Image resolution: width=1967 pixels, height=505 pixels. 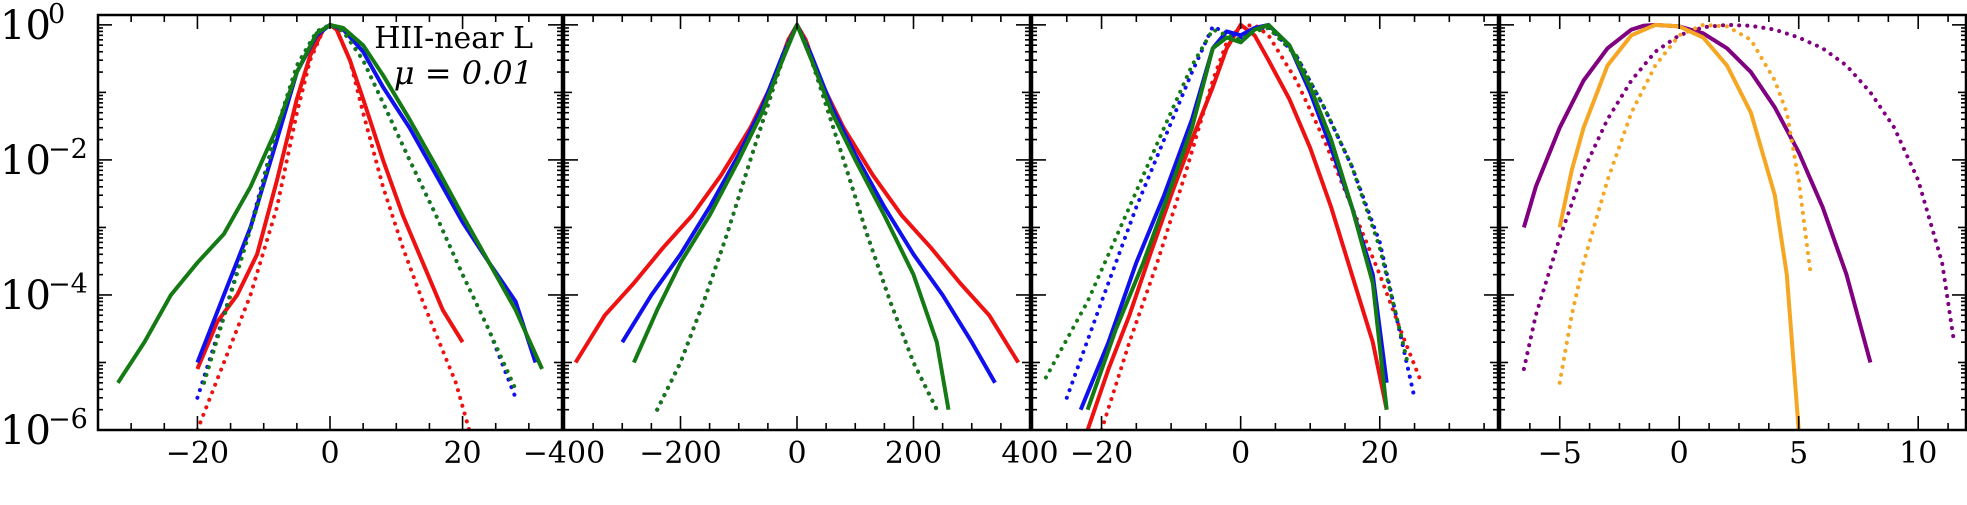 What do you see at coordinates (1237, 216) in the screenshot?
I see `series-line-green-solid` at bounding box center [1237, 216].